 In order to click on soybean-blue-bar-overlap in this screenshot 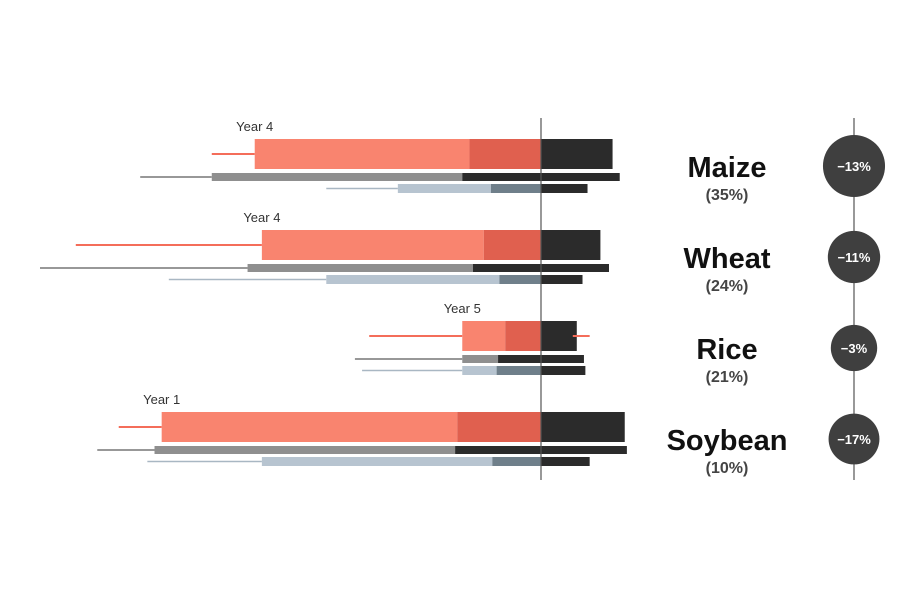, I will do `click(516, 461)`.